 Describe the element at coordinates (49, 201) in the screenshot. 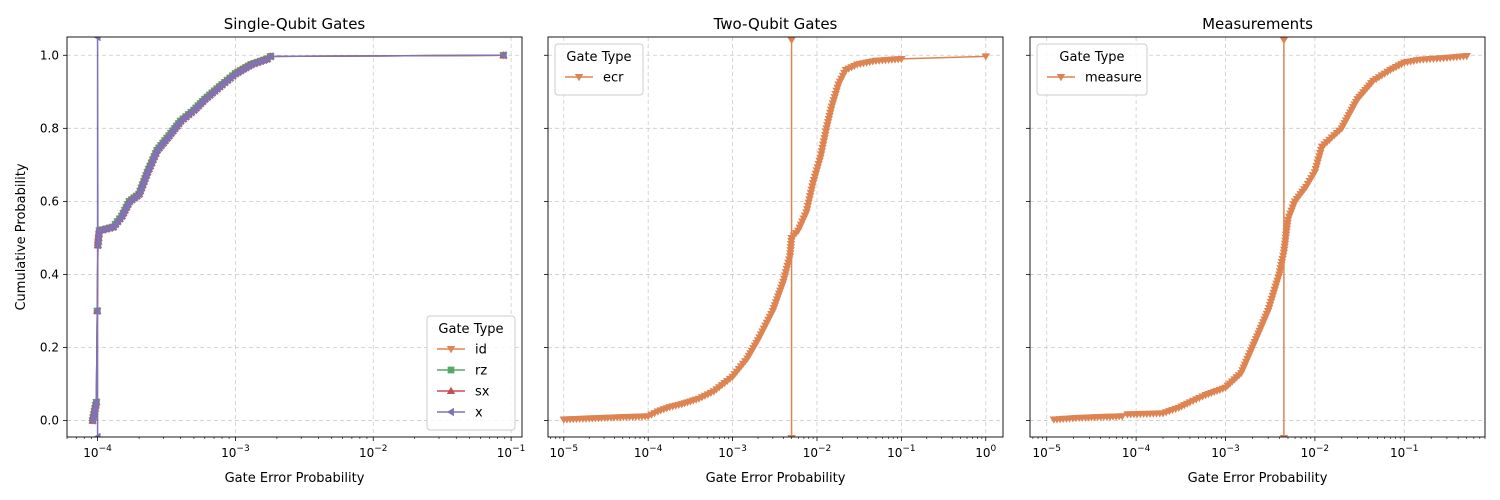

I see `y-tick-label: 0.6` at that location.